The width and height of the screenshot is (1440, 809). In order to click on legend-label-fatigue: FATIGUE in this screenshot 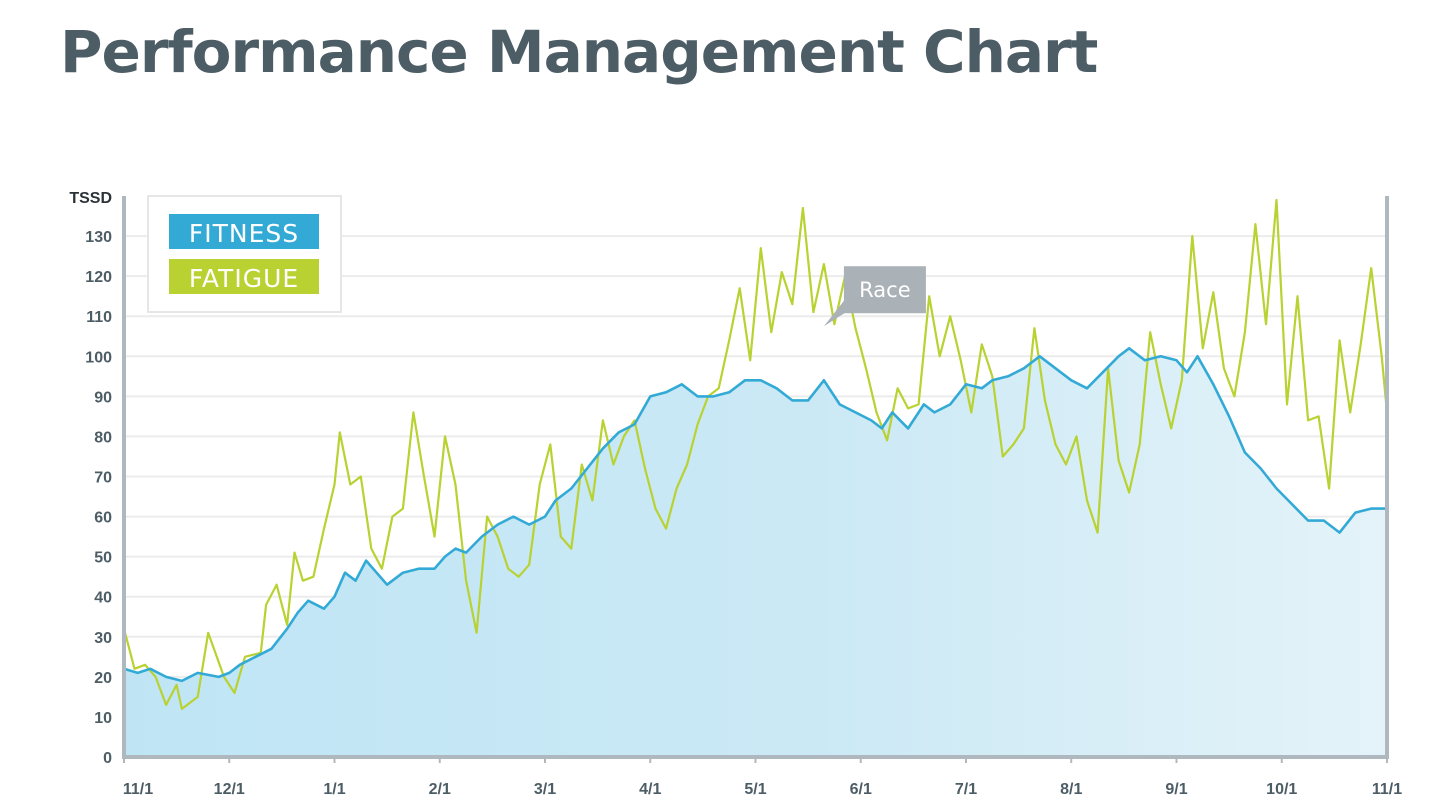, I will do `click(244, 278)`.